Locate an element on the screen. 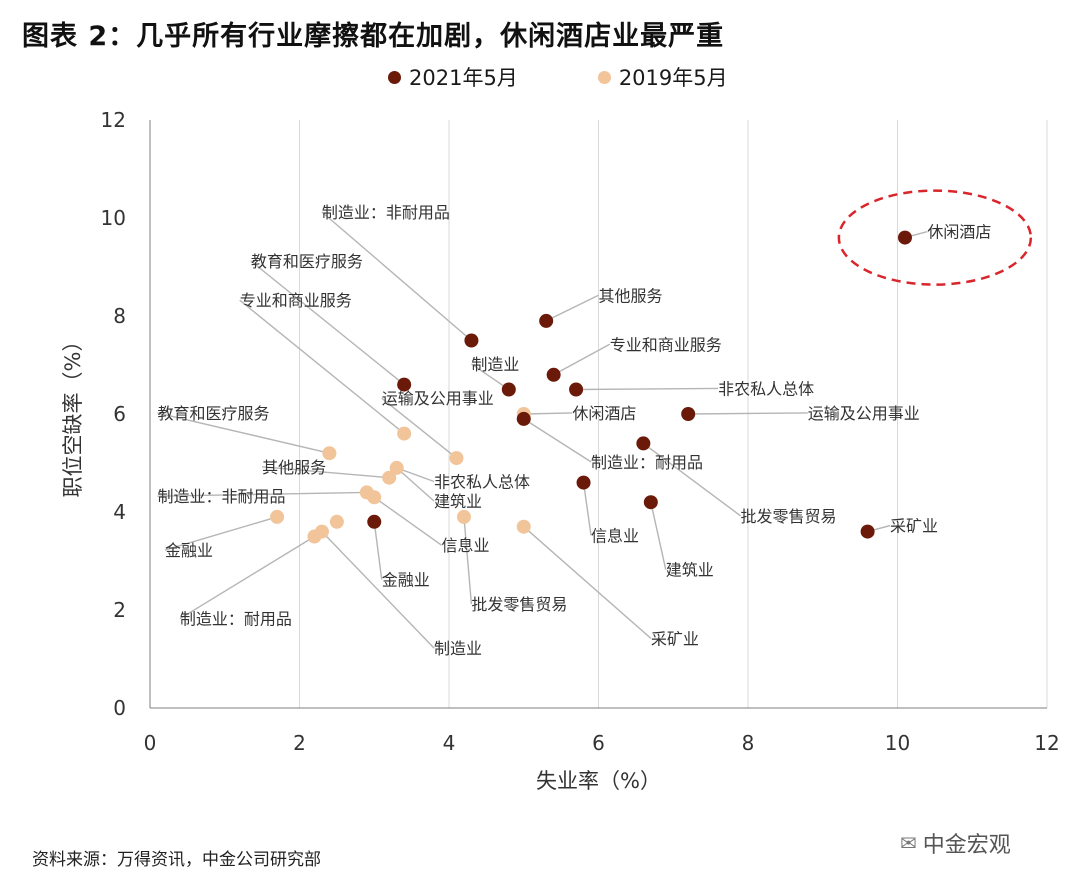 This screenshot has height=888, width=1080. data-label-9: 运输及公用事业 is located at coordinates (864, 413).